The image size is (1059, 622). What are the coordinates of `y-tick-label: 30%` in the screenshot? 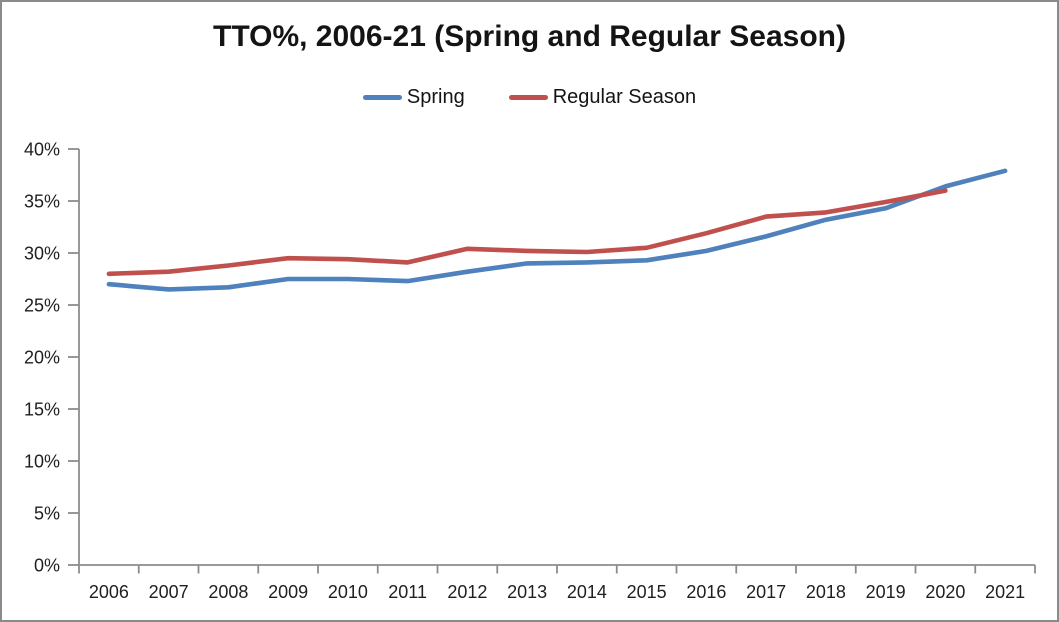 It's located at (42, 254).